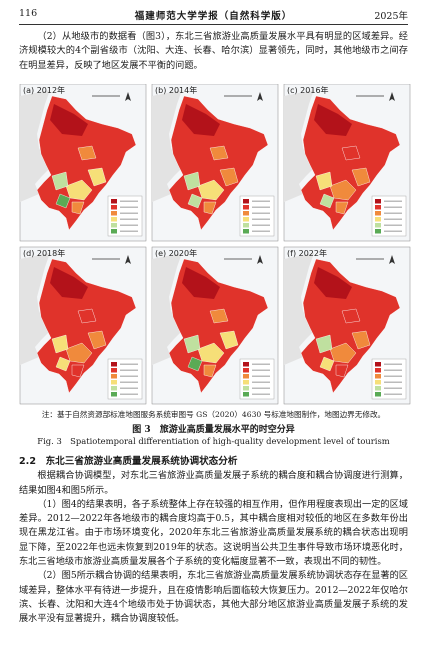 Image resolution: width=427 pixels, height=663 pixels. I want to click on section-heading: 2.2 东北三省旅游业高质量发展系统协调状态分析, so click(128, 461).